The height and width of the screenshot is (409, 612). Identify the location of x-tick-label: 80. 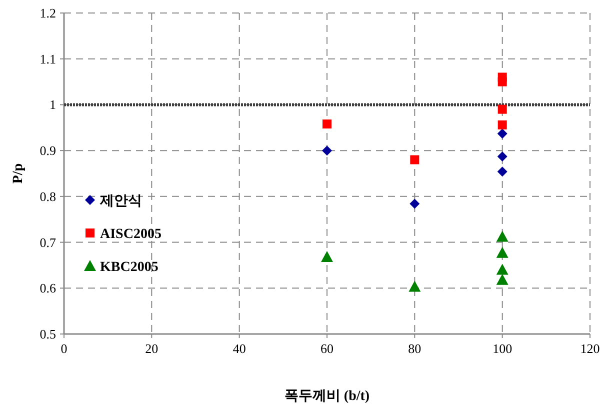
(415, 348).